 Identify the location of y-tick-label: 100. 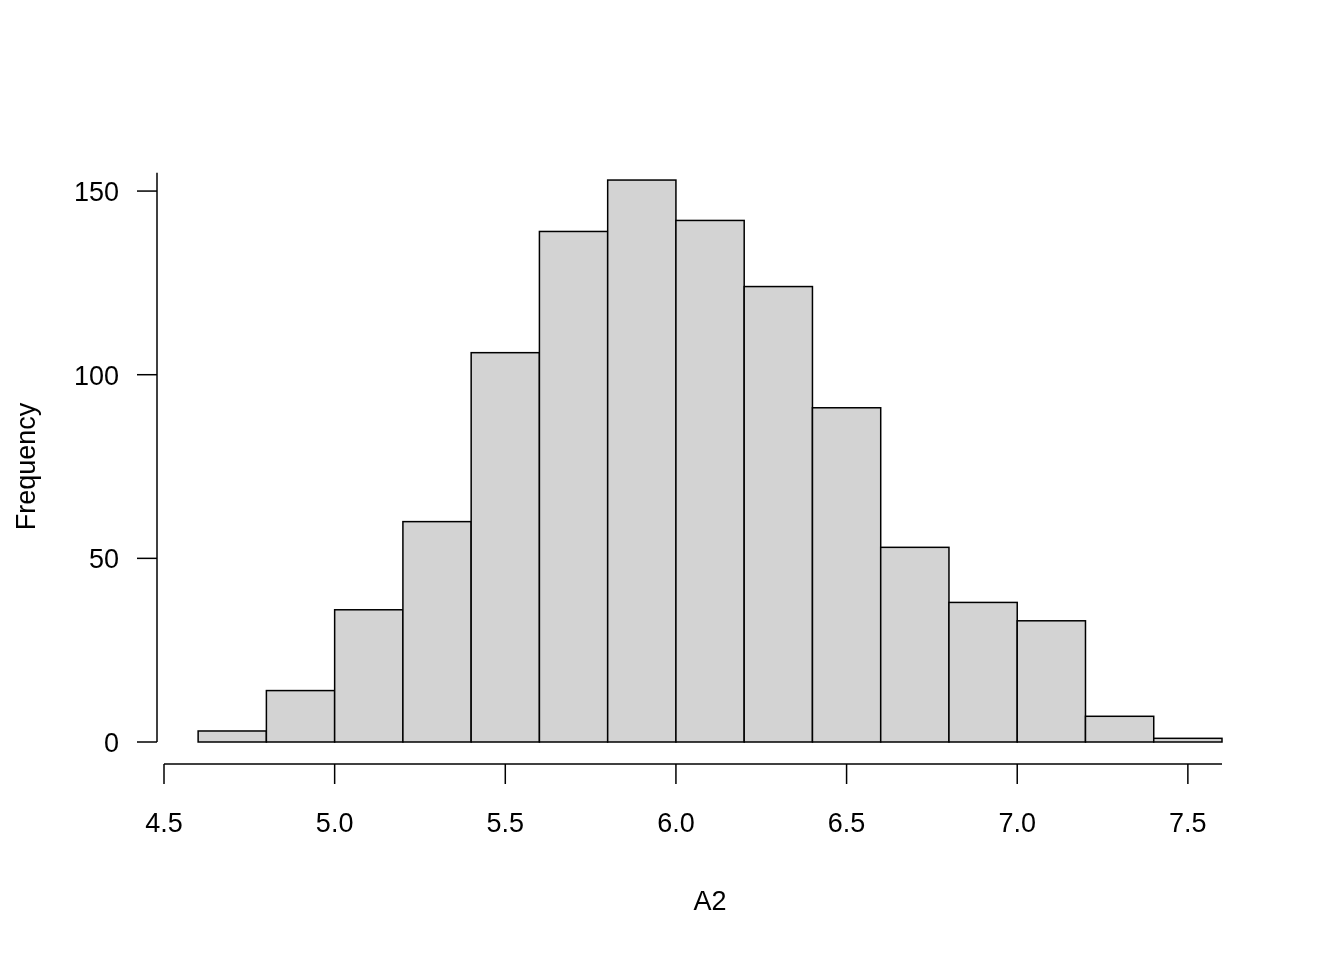
(96, 375).